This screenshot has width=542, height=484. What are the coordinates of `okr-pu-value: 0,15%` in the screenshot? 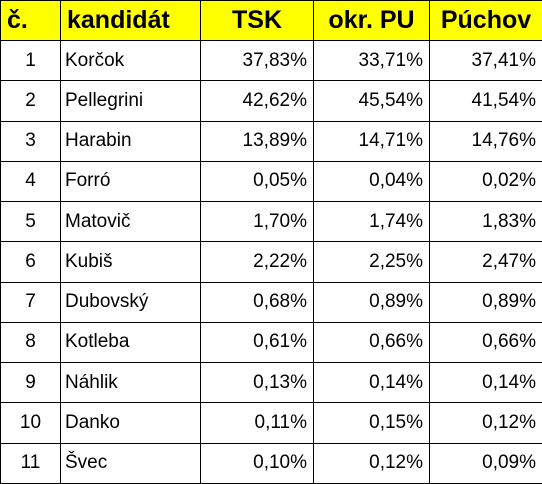 It's located at (371, 423).